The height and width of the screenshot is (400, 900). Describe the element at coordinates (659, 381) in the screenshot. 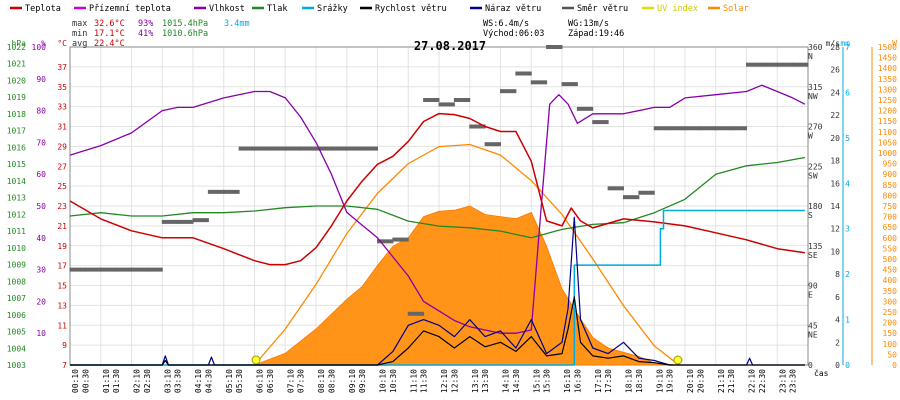

I see `x-tick-label: 19:10` at that location.